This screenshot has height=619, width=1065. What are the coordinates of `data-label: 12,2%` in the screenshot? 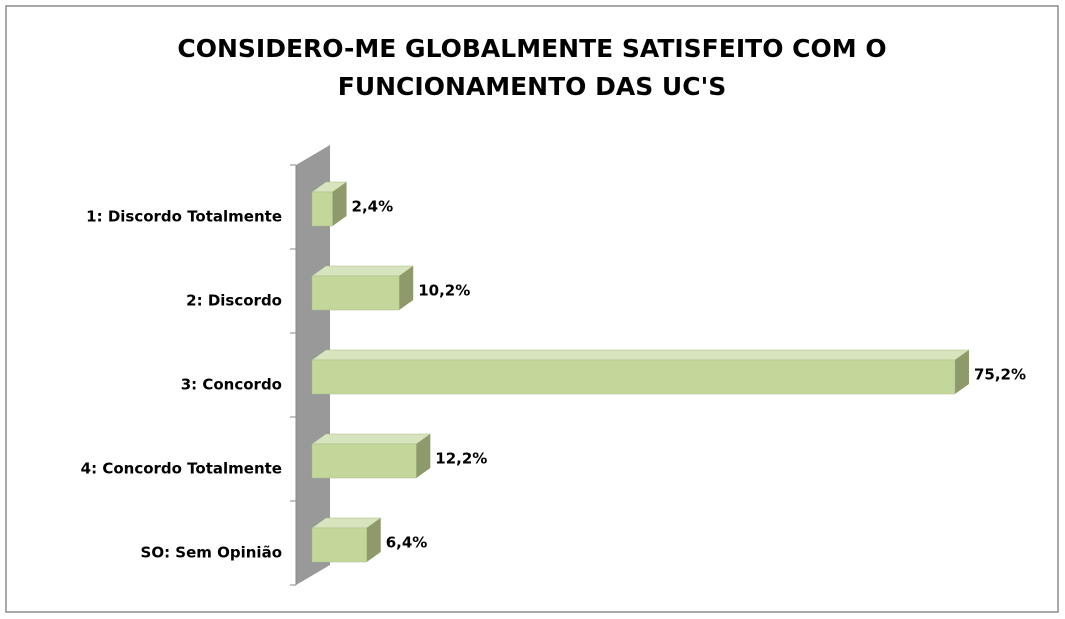 It's located at (461, 459).